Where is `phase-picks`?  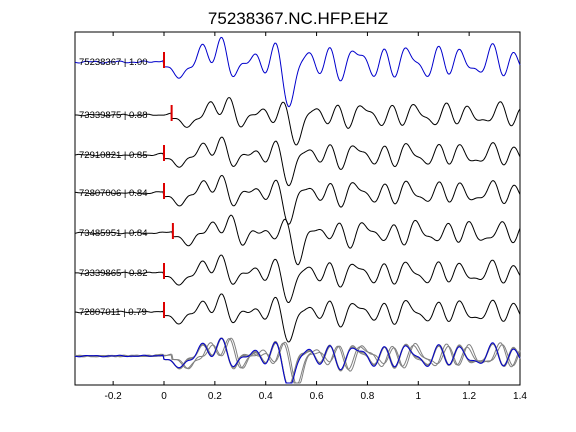 phase-picks is located at coordinates (168, 185).